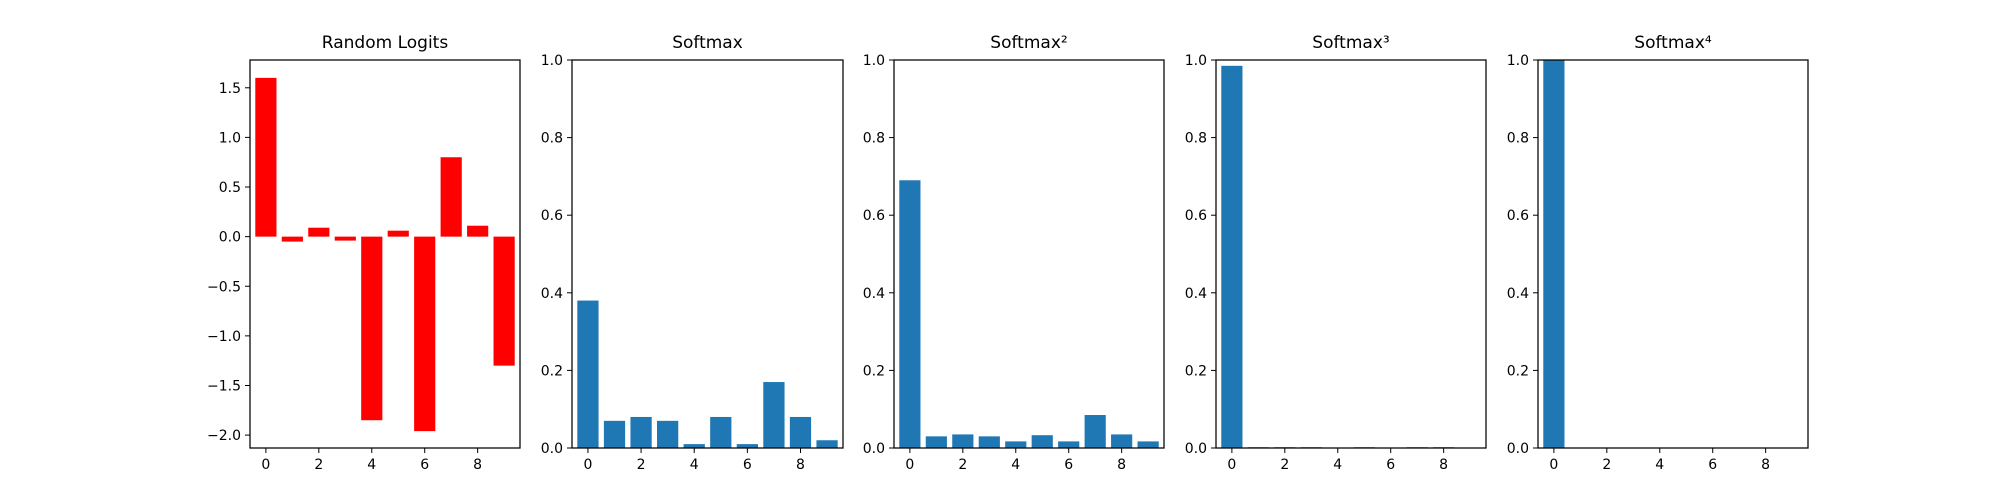 This screenshot has height=500, width=2000. What do you see at coordinates (224, 436) in the screenshot?
I see `y-tick-label: −2.0` at bounding box center [224, 436].